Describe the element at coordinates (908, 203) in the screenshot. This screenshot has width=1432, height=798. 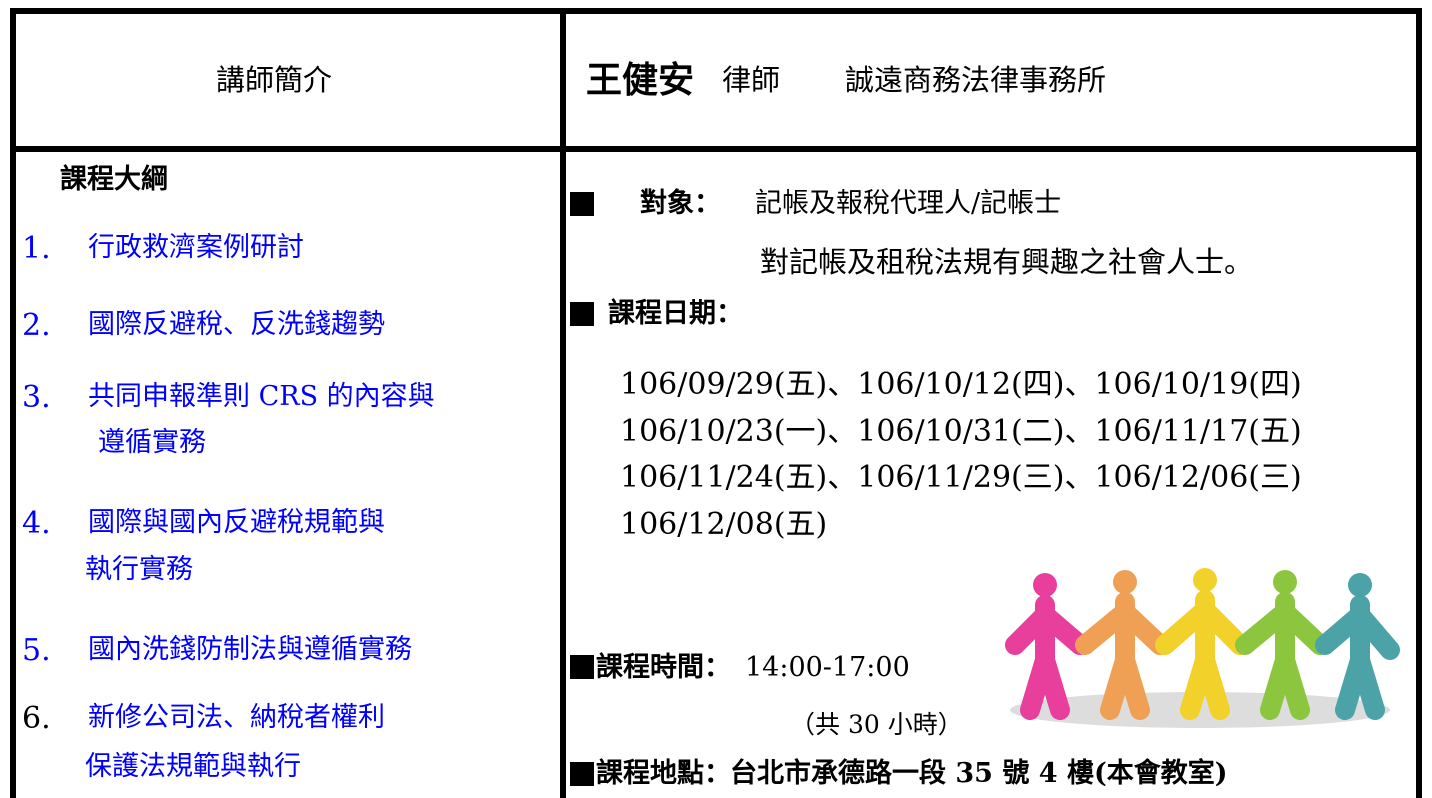
I see `audience: 記帳及報稅代理人/記帳士` at that location.